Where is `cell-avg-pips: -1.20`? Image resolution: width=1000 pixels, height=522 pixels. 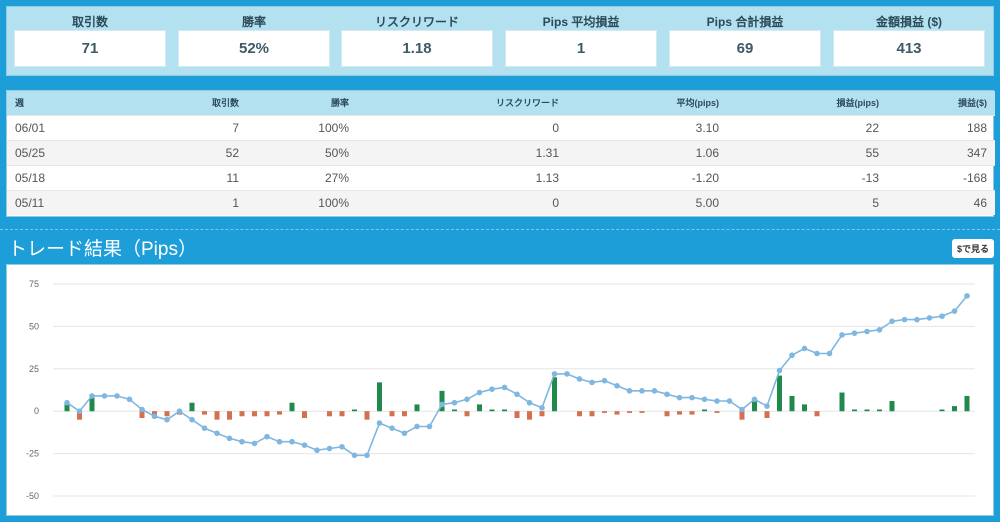 cell-avg-pips: -1.20 is located at coordinates (647, 177).